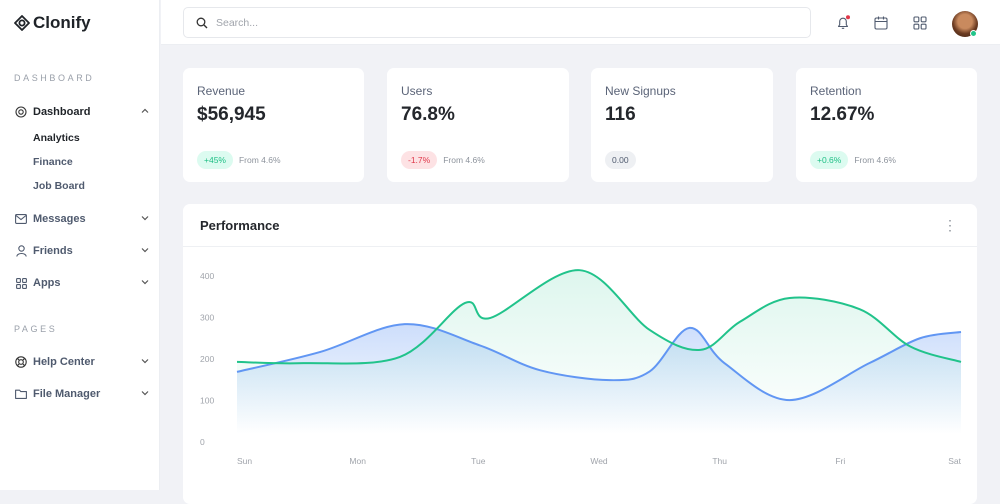 Image resolution: width=1000 pixels, height=504 pixels. Describe the element at coordinates (881, 23) in the screenshot. I see `calendar-icon` at that location.